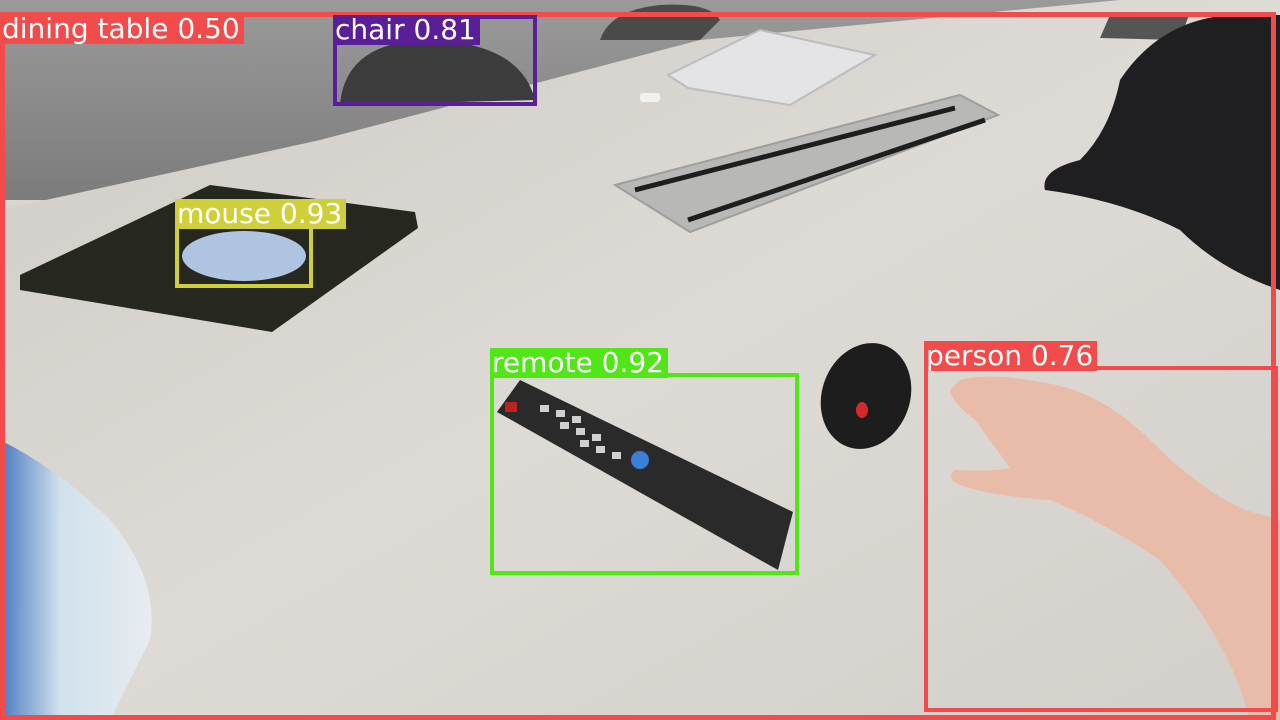  I want to click on laptop-charger, so click(650, 97).